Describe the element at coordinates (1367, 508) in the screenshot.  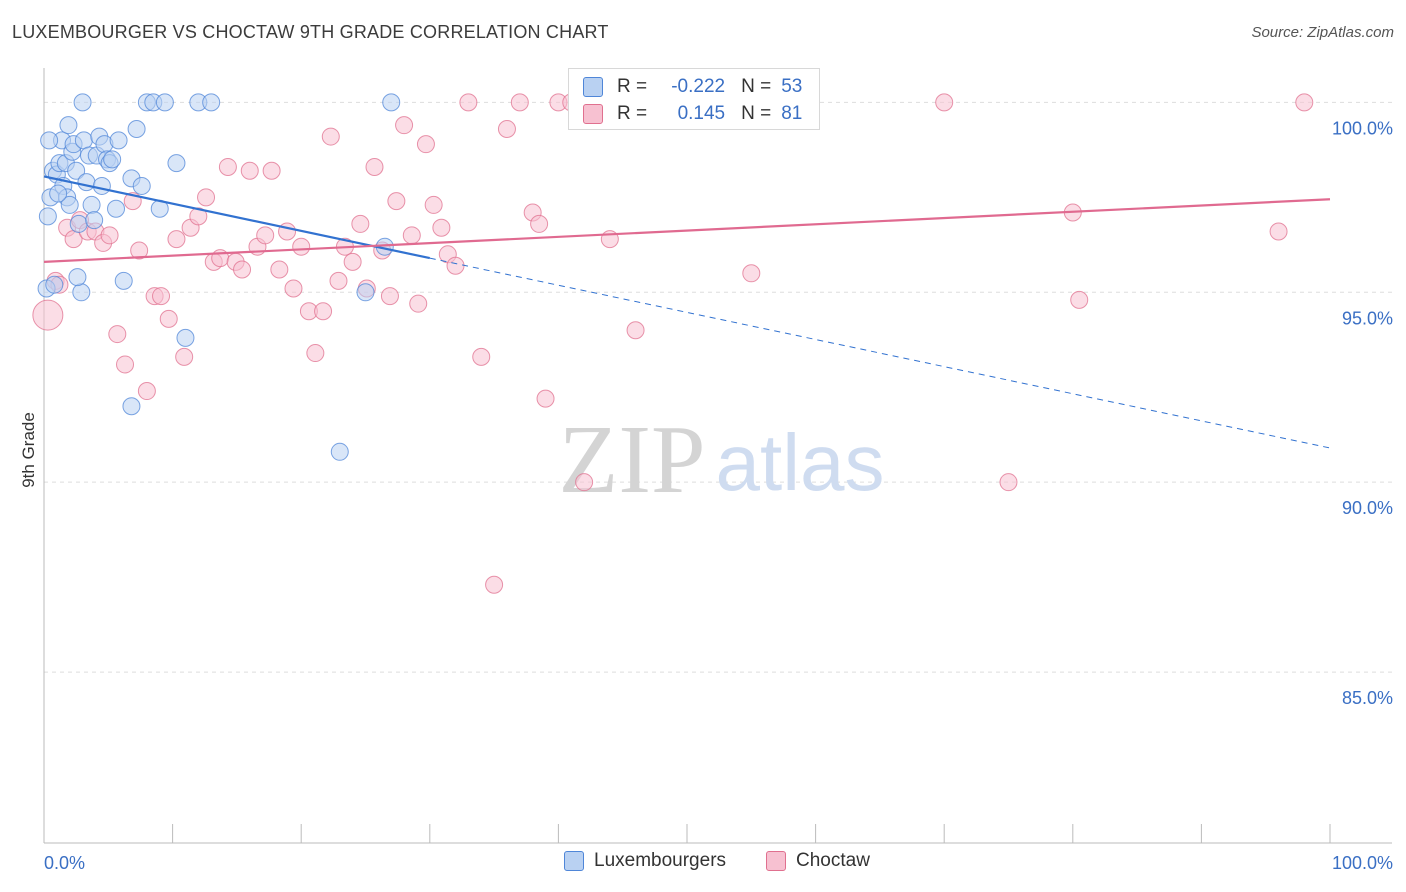
I see `y-tick-label: 90.0%` at that location.